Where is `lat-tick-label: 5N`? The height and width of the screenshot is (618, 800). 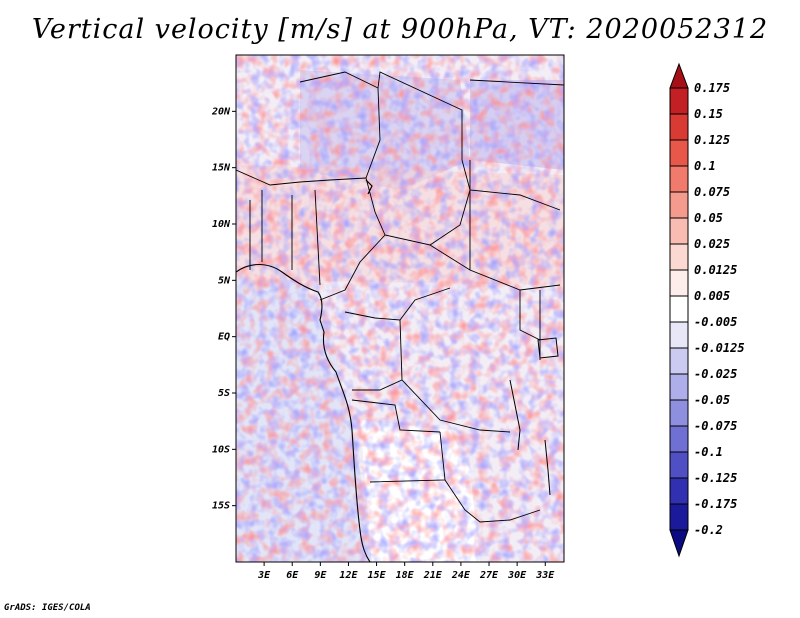
lat-tick-label: 5N is located at coordinates (224, 280).